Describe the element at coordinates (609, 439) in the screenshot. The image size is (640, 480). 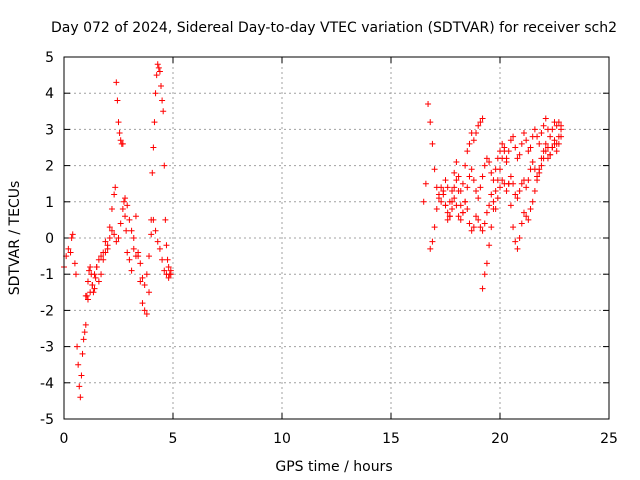
I see `x-tick-label: 25` at that location.